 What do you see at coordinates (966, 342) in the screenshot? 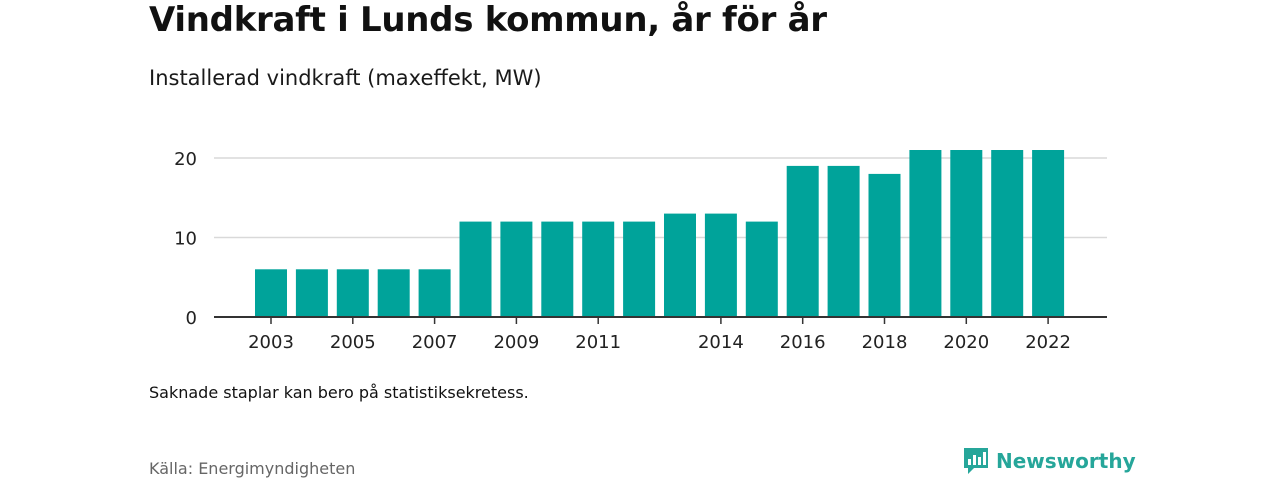
I see `x-tick-label: 2020` at bounding box center [966, 342].